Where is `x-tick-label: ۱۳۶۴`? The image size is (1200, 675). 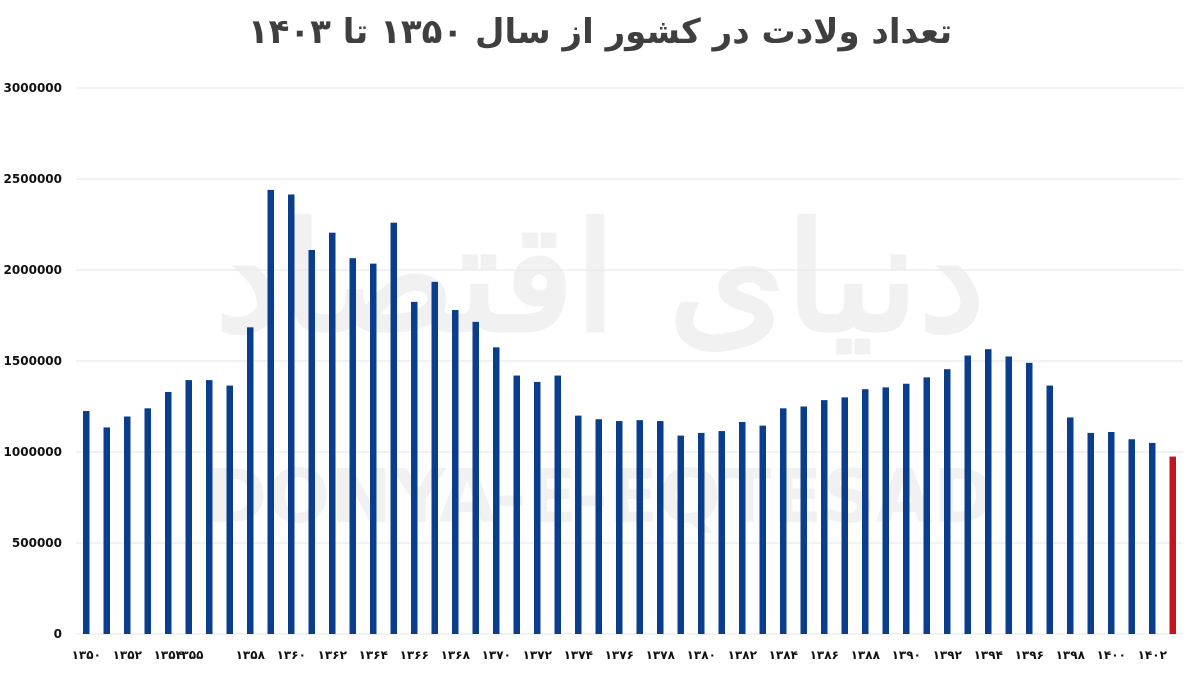 x-tick-label: ۱۳۶۴ is located at coordinates (373, 655).